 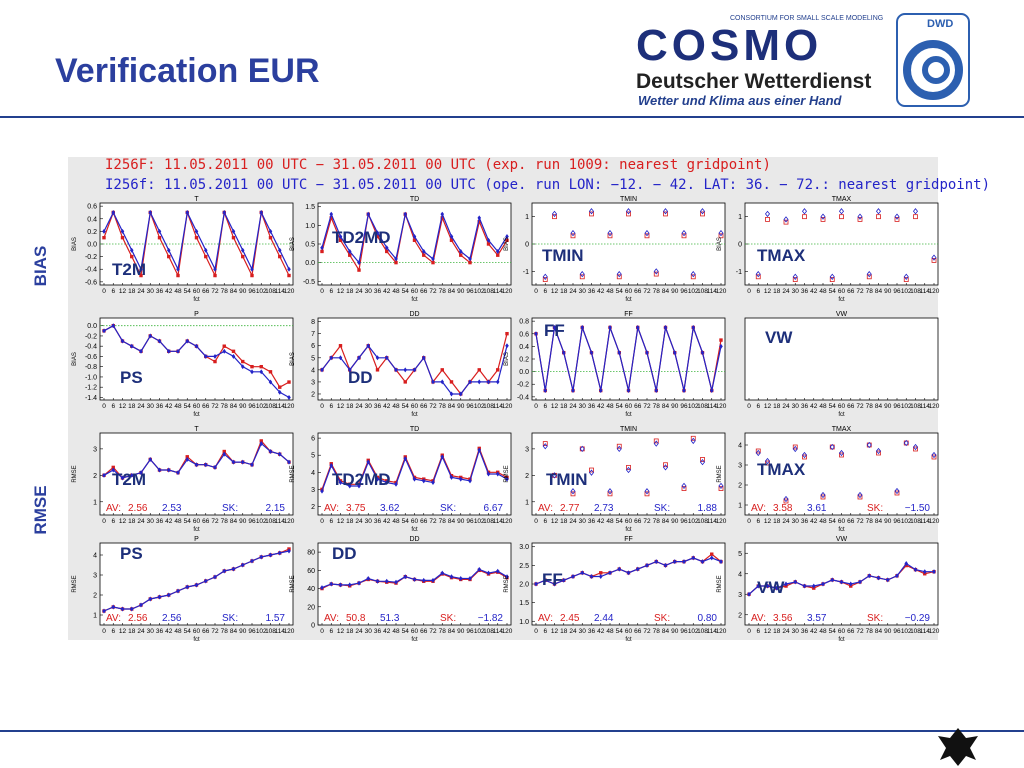 What do you see at coordinates (958, 747) in the screenshot?
I see `eagle-emblem` at bounding box center [958, 747].